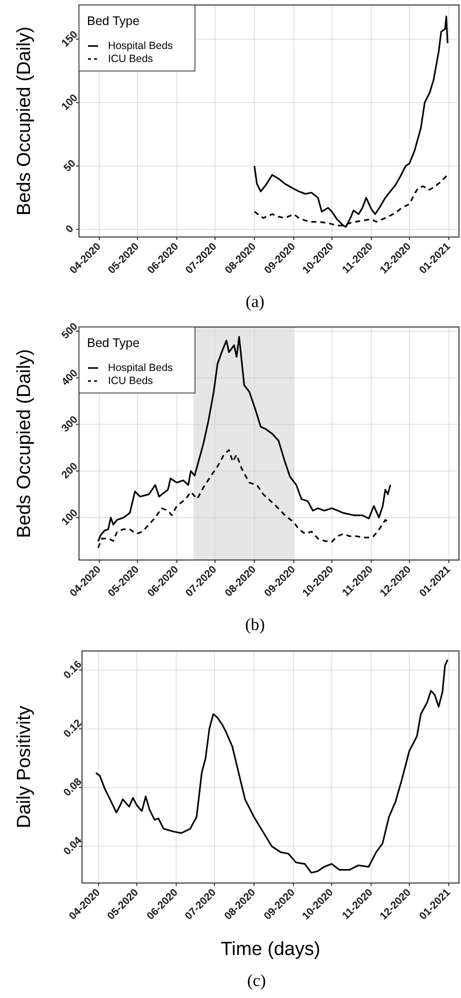  Describe the element at coordinates (255, 301) in the screenshot. I see `text: (a)` at that location.